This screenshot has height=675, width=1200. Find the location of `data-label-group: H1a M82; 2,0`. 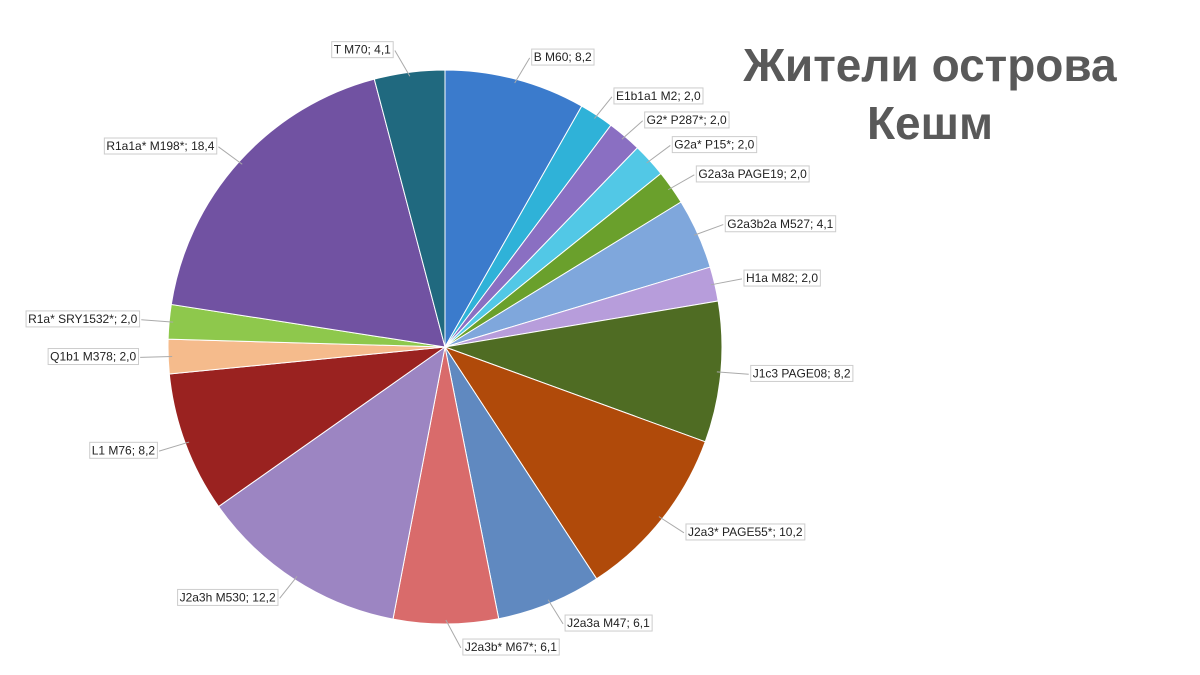

data-label-group: H1a M82; 2,0 is located at coordinates (782, 278).